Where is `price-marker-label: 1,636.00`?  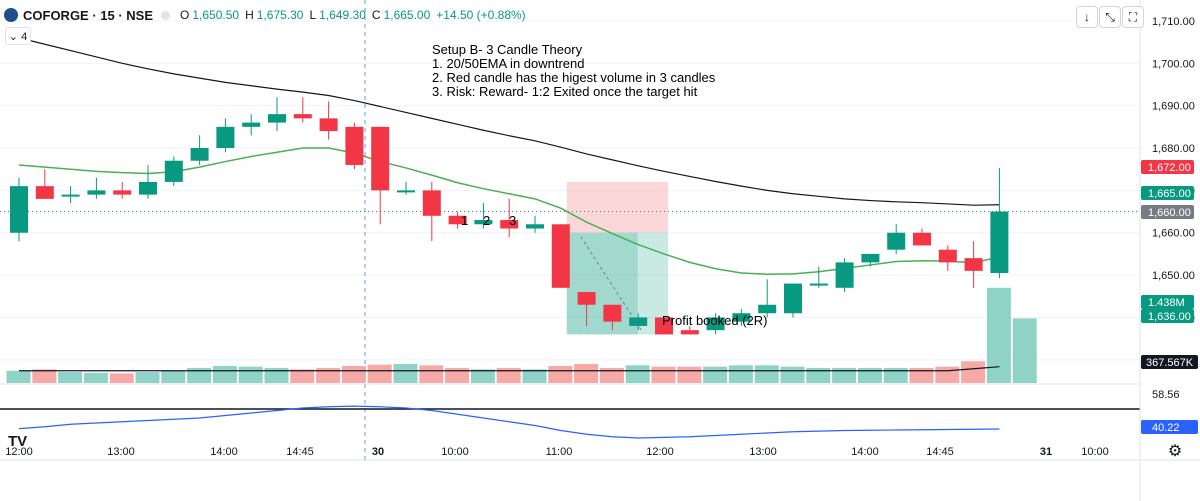
price-marker-label: 1,636.00 is located at coordinates (1169, 317).